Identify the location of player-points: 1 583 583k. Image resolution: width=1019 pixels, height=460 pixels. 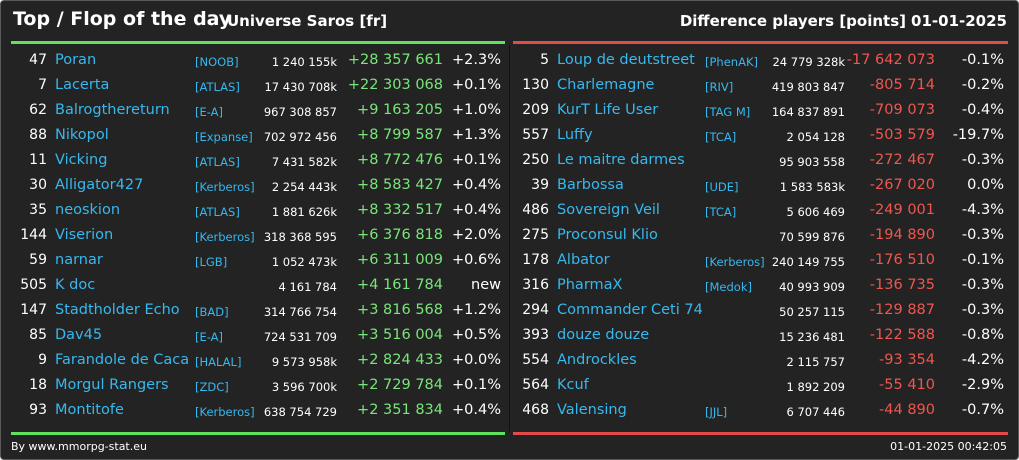
(812, 187).